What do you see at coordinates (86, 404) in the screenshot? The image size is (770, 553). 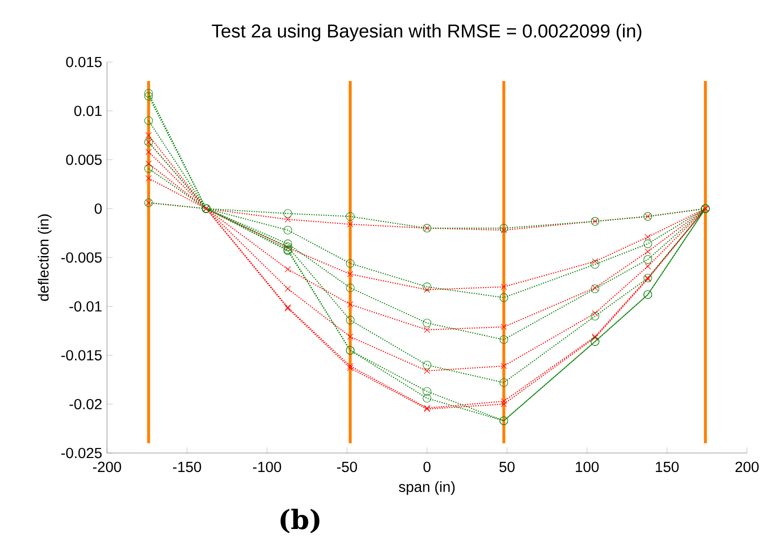 I see `y-tick-label: -0.02` at bounding box center [86, 404].